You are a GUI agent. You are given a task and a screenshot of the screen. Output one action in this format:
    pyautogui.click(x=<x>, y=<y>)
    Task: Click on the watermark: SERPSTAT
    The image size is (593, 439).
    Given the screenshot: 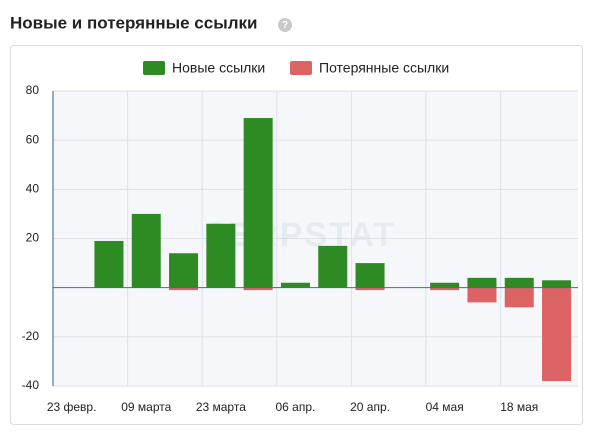 What is the action you would take?
    pyautogui.click(x=300, y=235)
    